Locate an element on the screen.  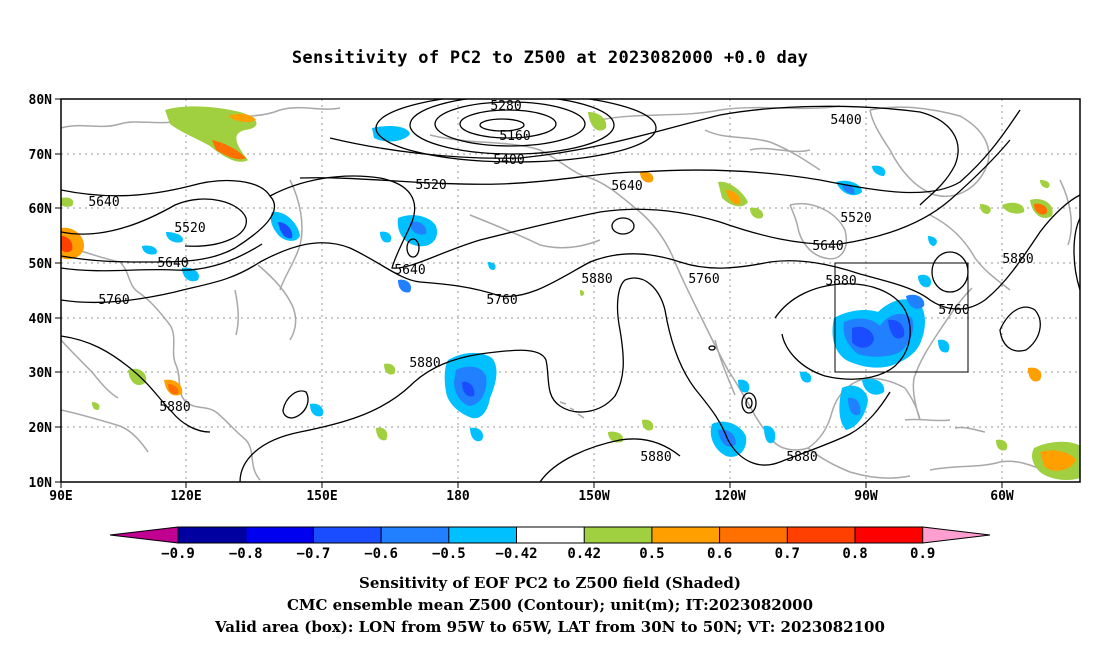
lon-label: 90W is located at coordinates (866, 496).